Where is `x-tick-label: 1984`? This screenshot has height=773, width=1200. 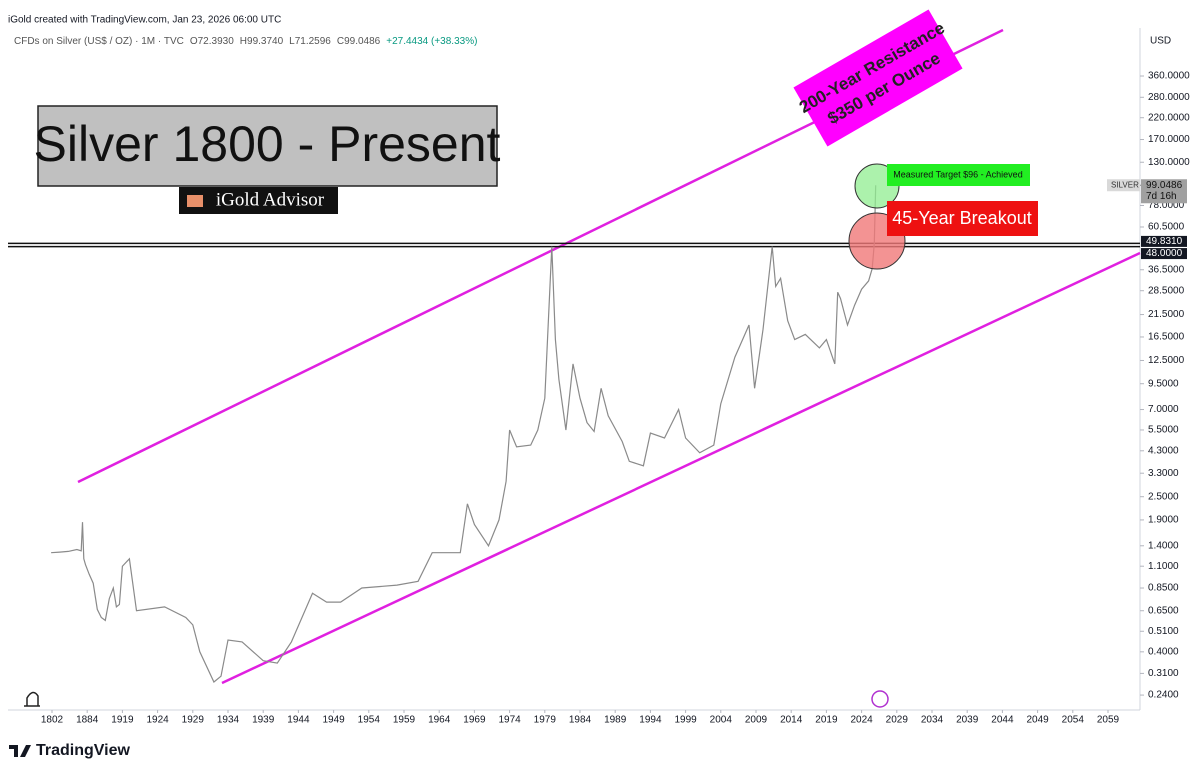
x-tick-label: 1984 is located at coordinates (580, 720).